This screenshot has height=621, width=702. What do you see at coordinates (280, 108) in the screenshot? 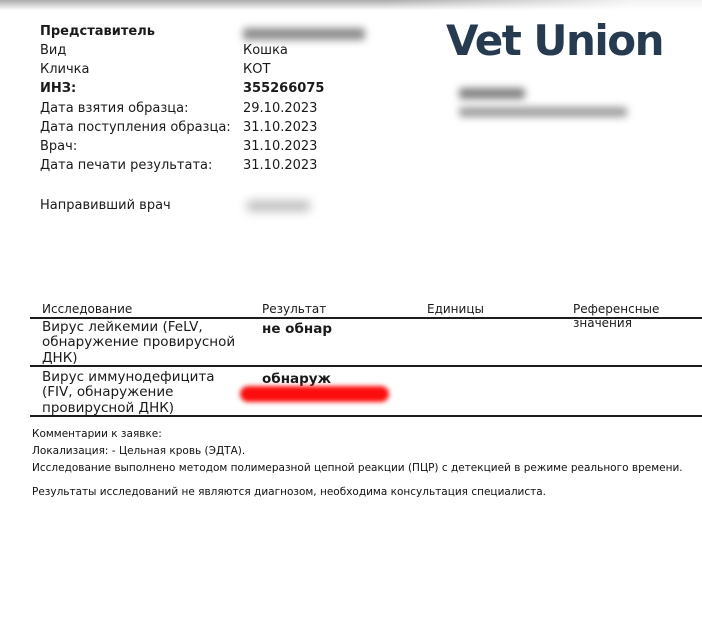
I see `sample-taken-value: 29.10.2023` at bounding box center [280, 108].